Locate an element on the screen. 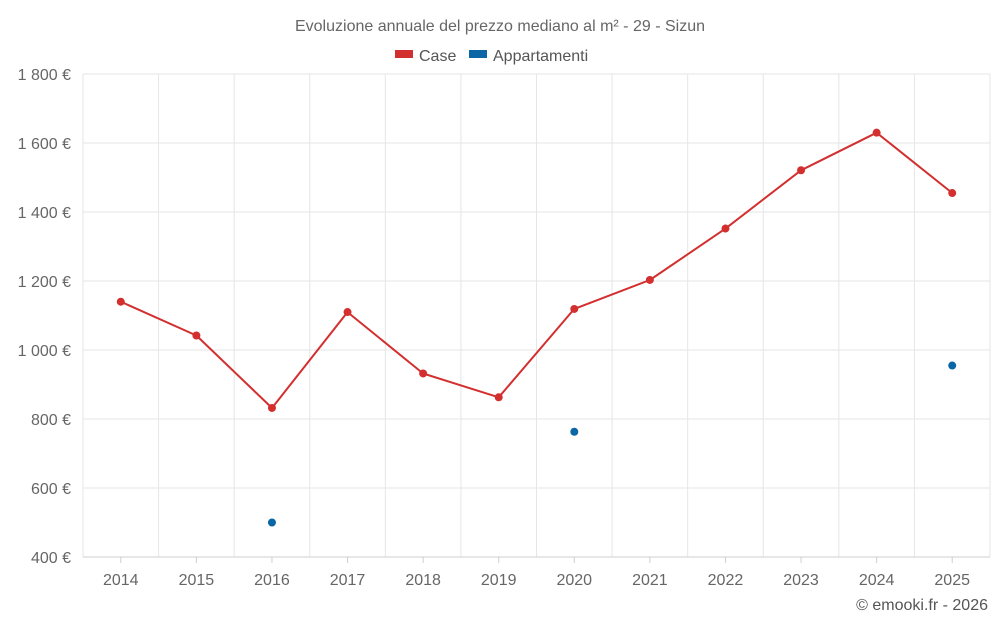  data-point-case-2021 is located at coordinates (649, 279).